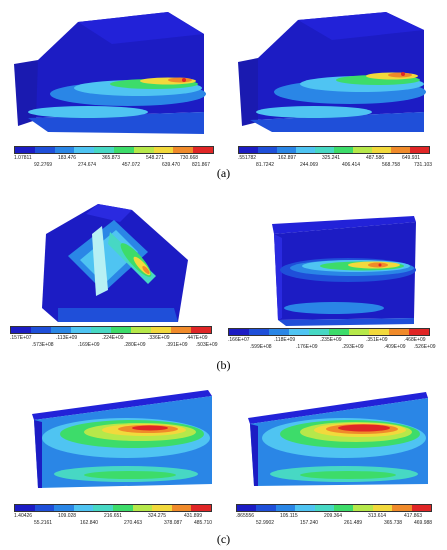  I want to click on caption-a: (a), so click(223, 173).